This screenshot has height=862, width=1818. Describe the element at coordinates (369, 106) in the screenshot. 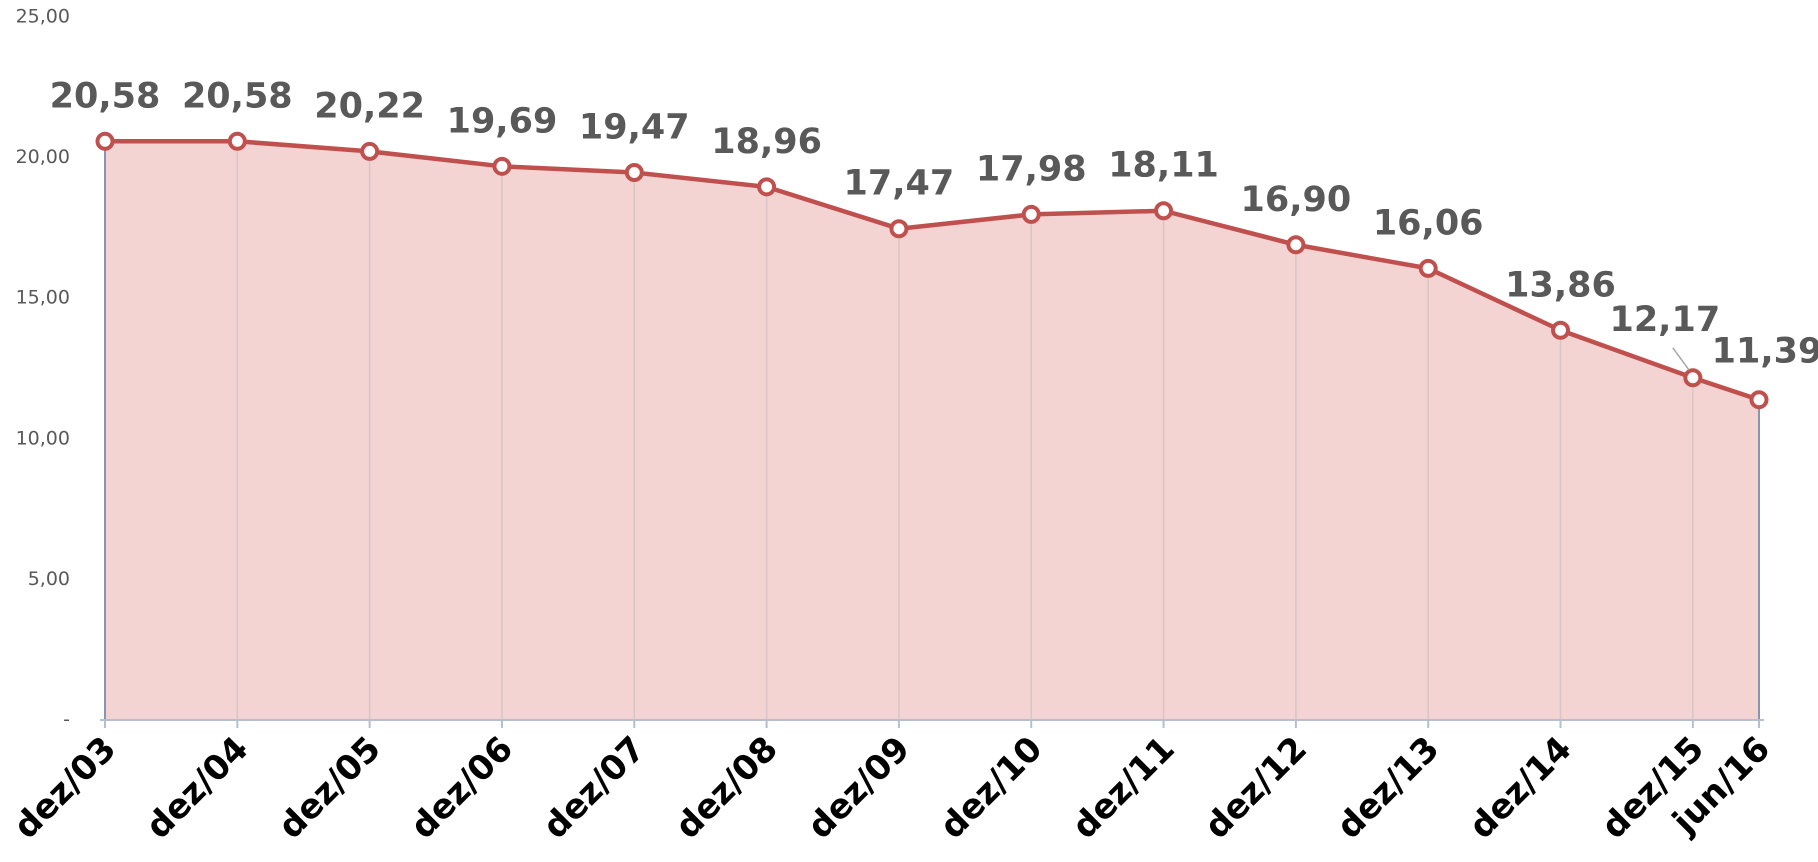

I see `data-label: 20,22` at that location.